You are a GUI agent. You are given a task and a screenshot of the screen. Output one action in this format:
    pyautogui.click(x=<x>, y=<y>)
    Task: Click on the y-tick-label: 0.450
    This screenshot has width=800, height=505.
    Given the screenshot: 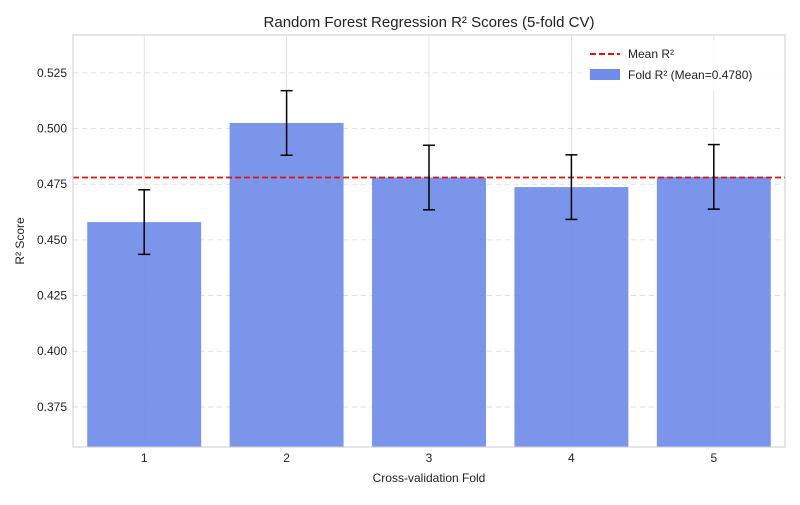 What is the action you would take?
    pyautogui.click(x=52, y=240)
    